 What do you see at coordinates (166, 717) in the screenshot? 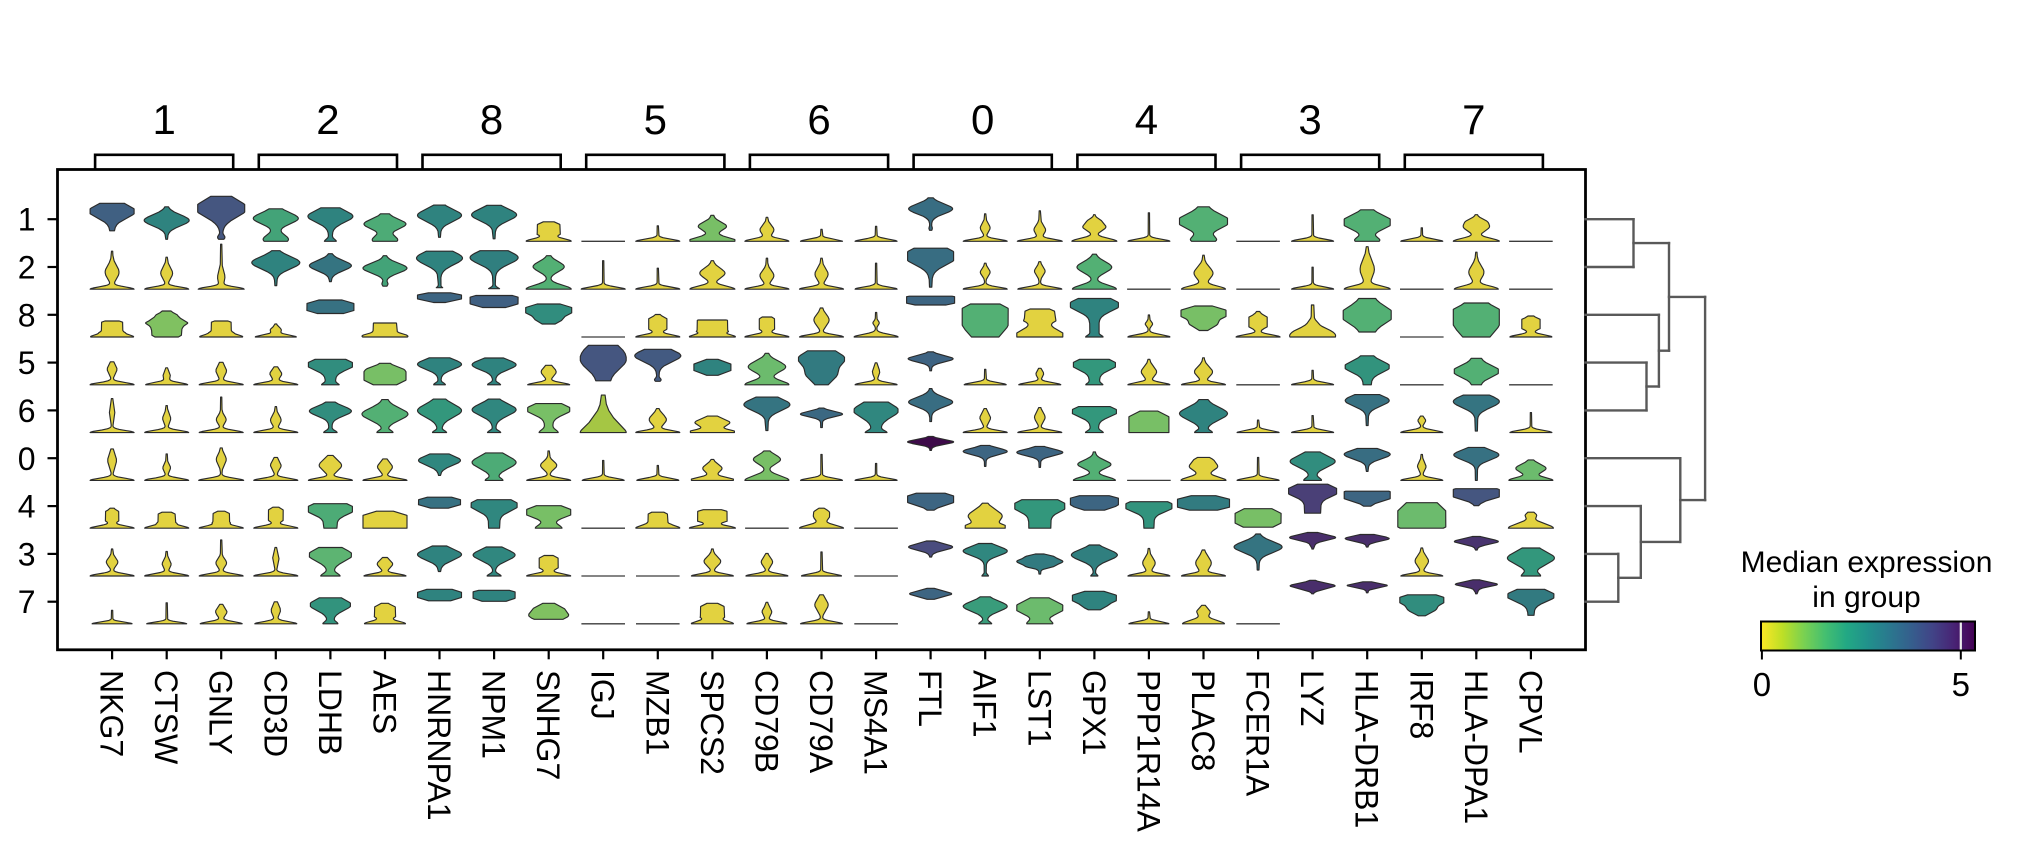
I see `svg-text: CTSW` at bounding box center [166, 717].